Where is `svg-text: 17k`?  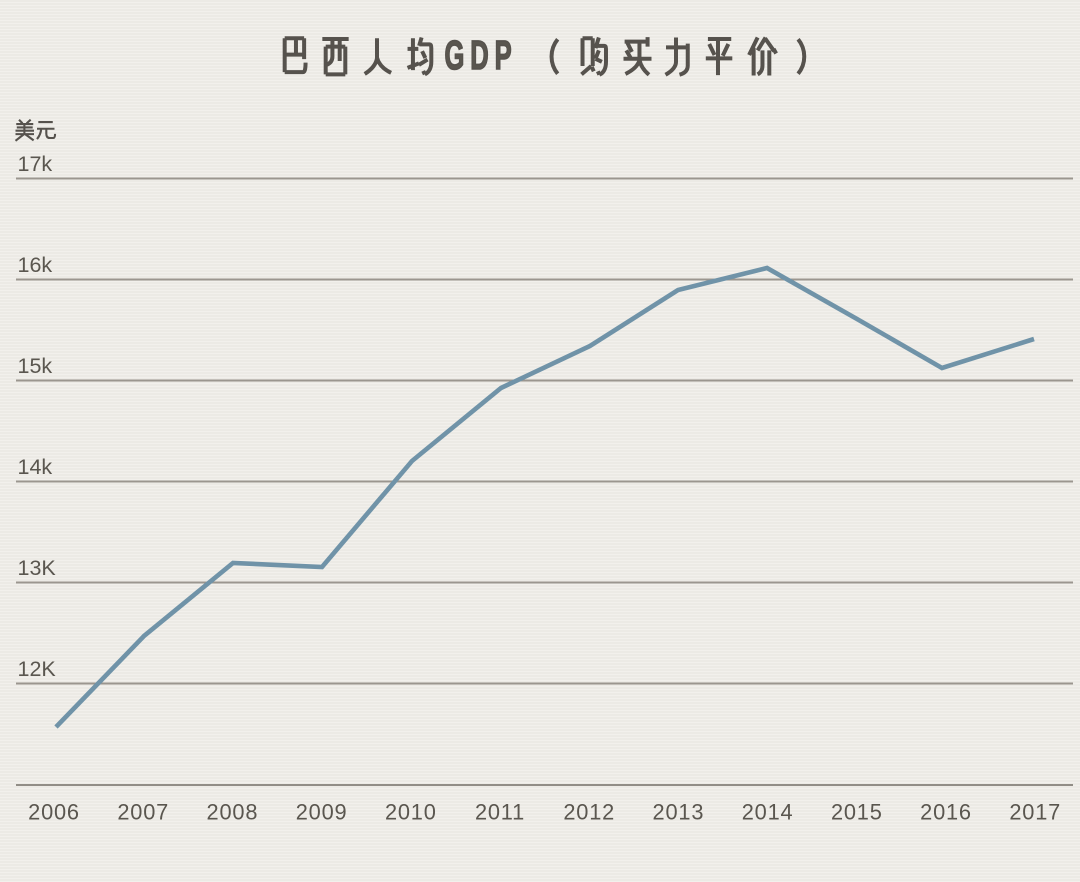 svg-text: 17k is located at coordinates (35, 164).